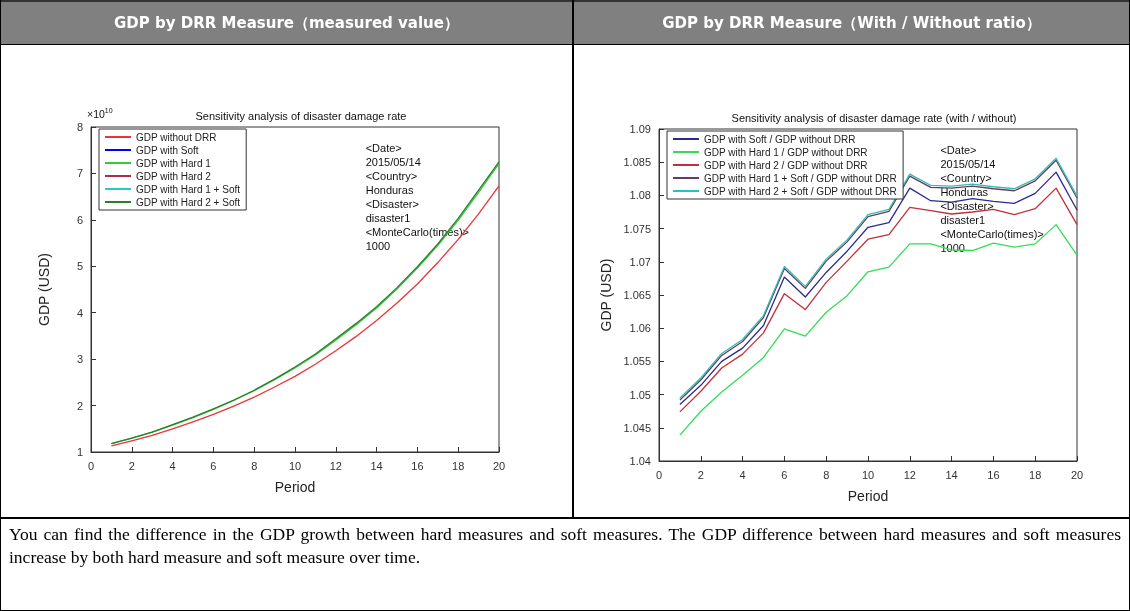 Image resolution: width=1130 pixels, height=611 pixels. Describe the element at coordinates (637, 228) in the screenshot. I see `y-tick-label: 1.075` at that location.